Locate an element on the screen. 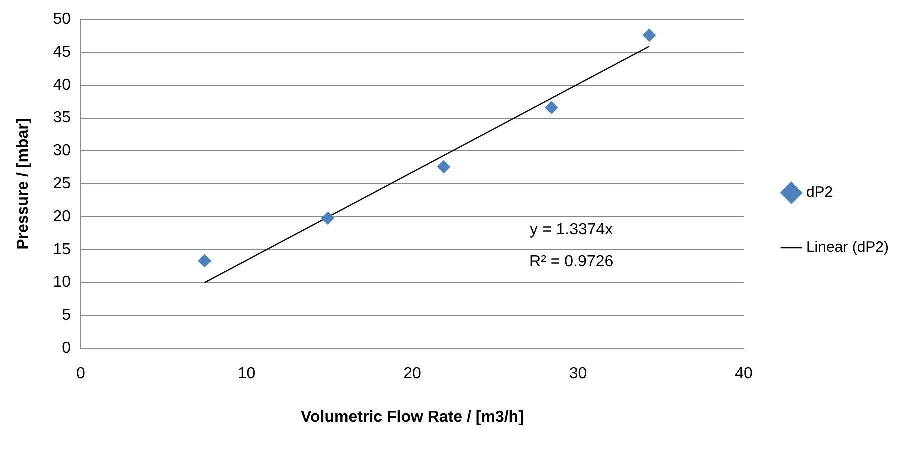 This screenshot has height=451, width=904. y-tick-label: 15 is located at coordinates (62, 249).